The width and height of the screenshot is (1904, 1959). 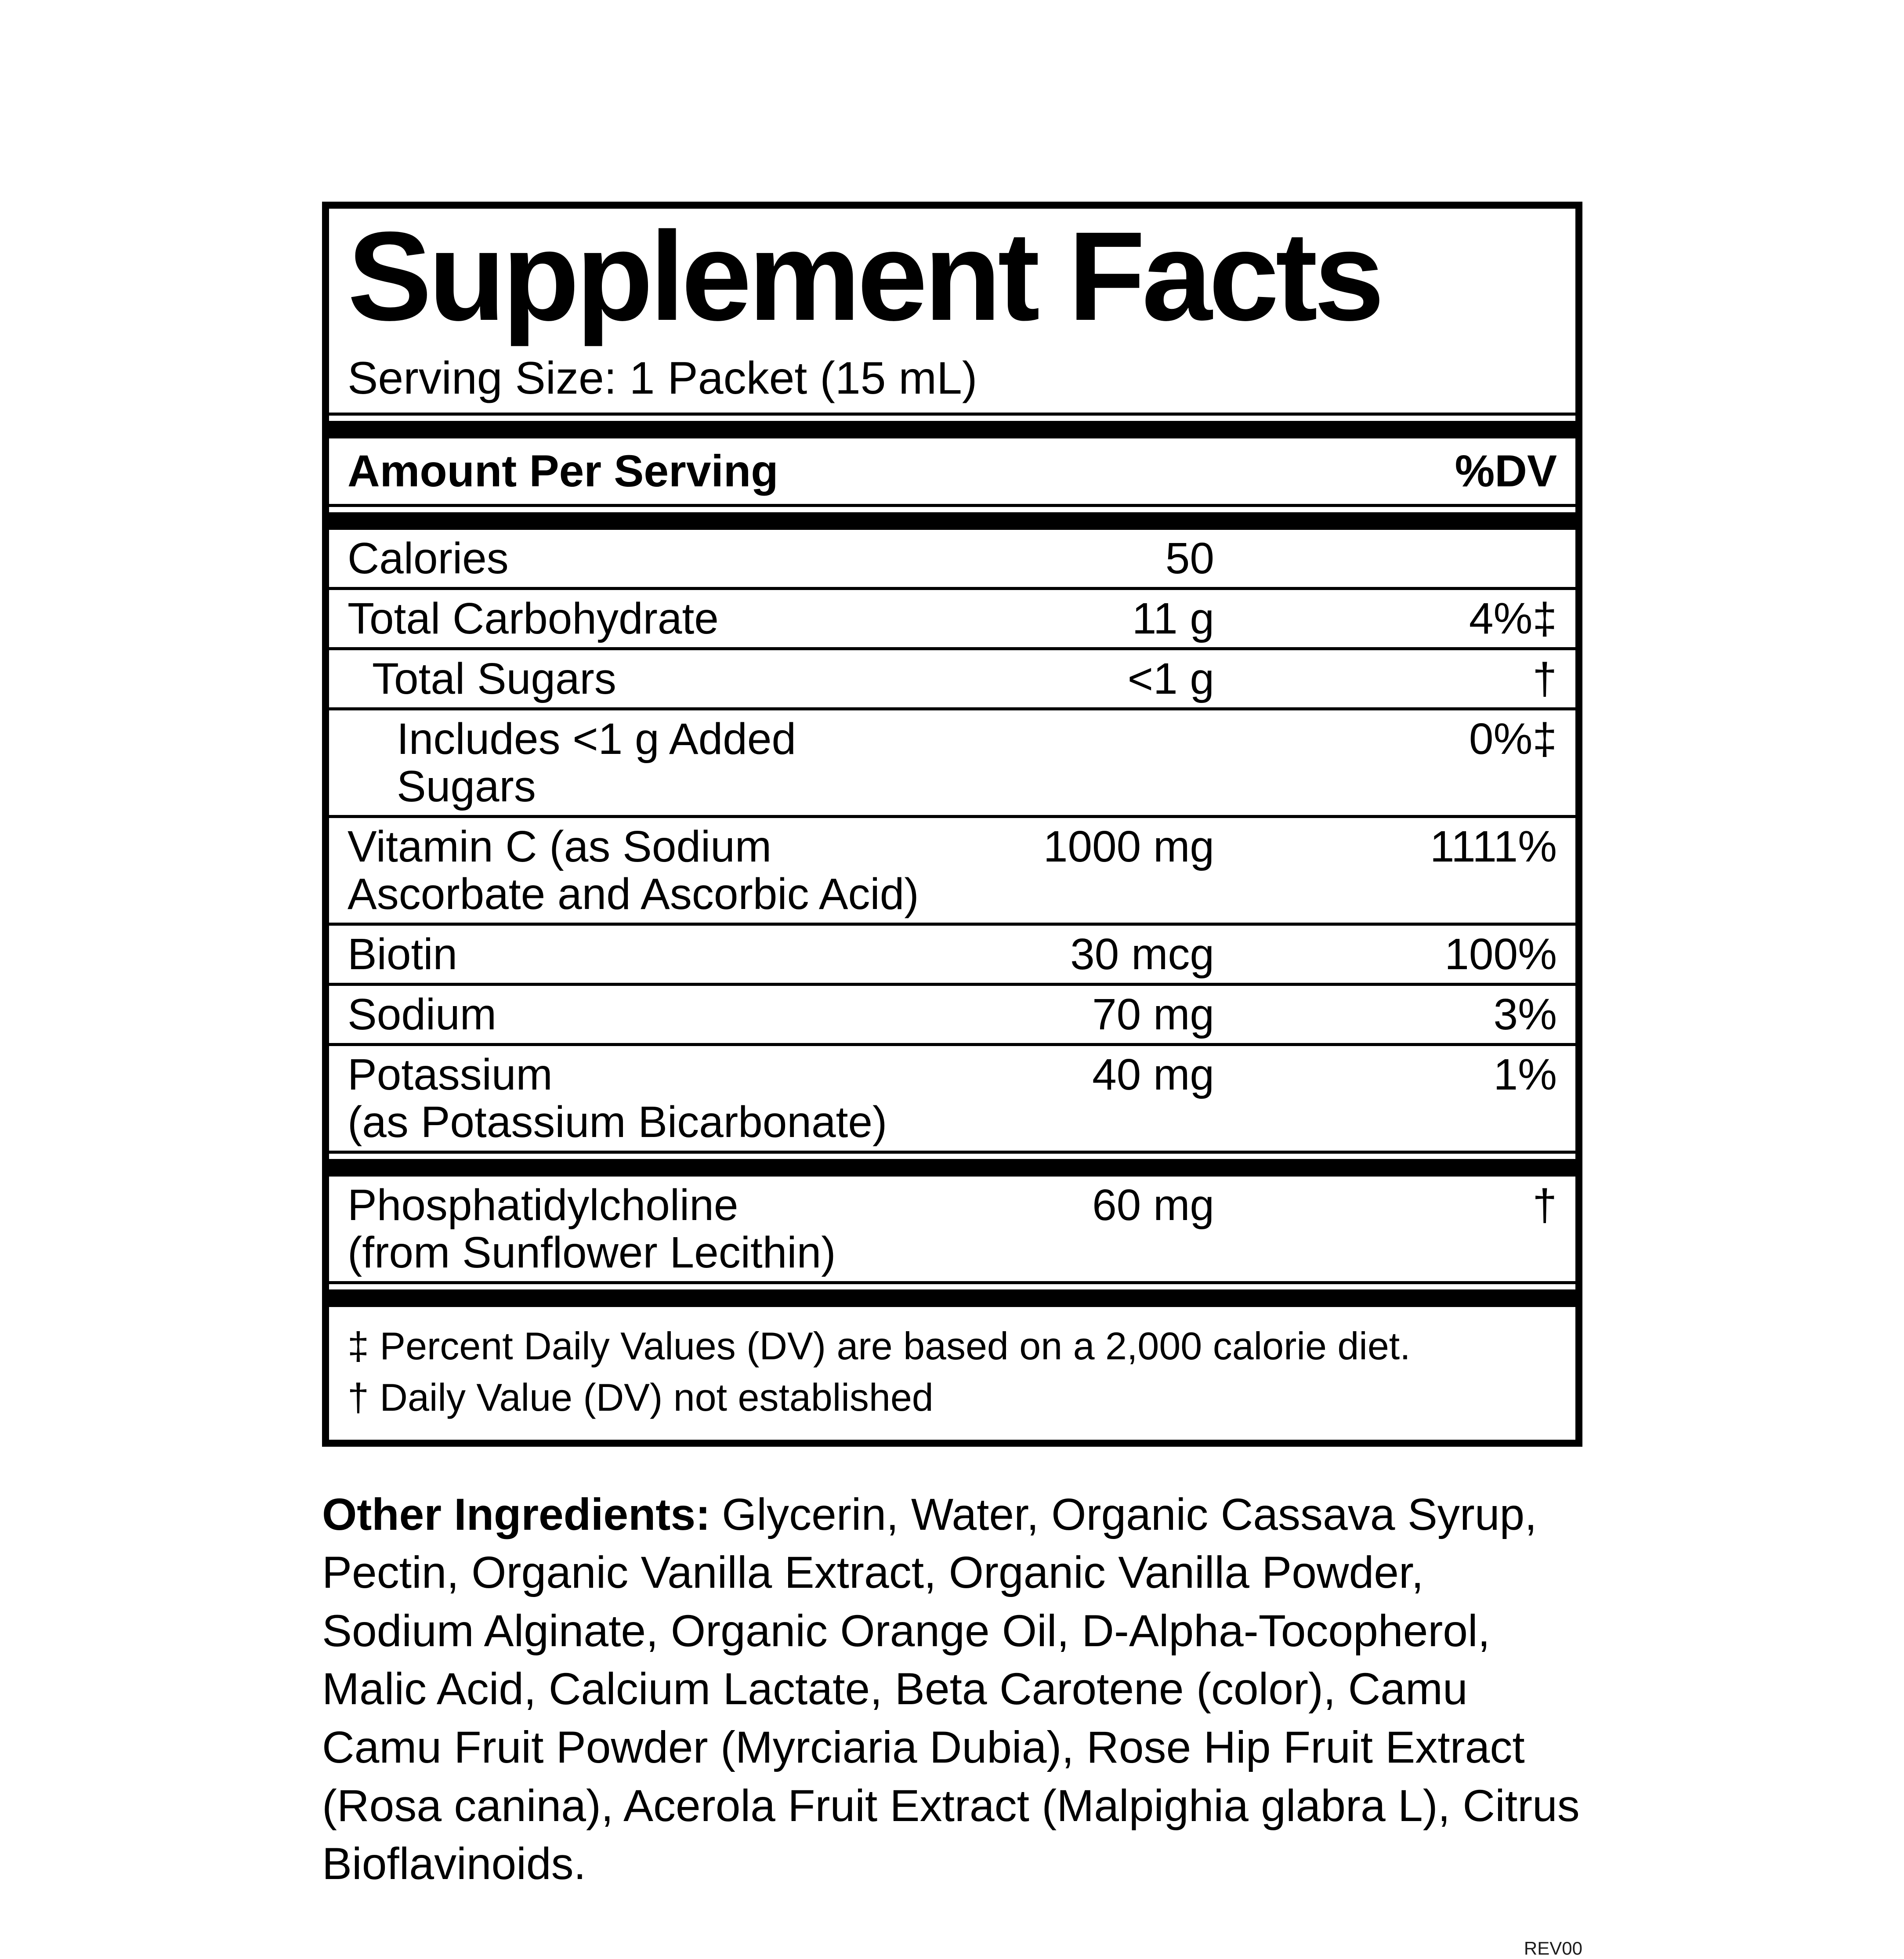 What do you see at coordinates (1513, 618) in the screenshot?
I see `nutrient-dv: 4%‡` at bounding box center [1513, 618].